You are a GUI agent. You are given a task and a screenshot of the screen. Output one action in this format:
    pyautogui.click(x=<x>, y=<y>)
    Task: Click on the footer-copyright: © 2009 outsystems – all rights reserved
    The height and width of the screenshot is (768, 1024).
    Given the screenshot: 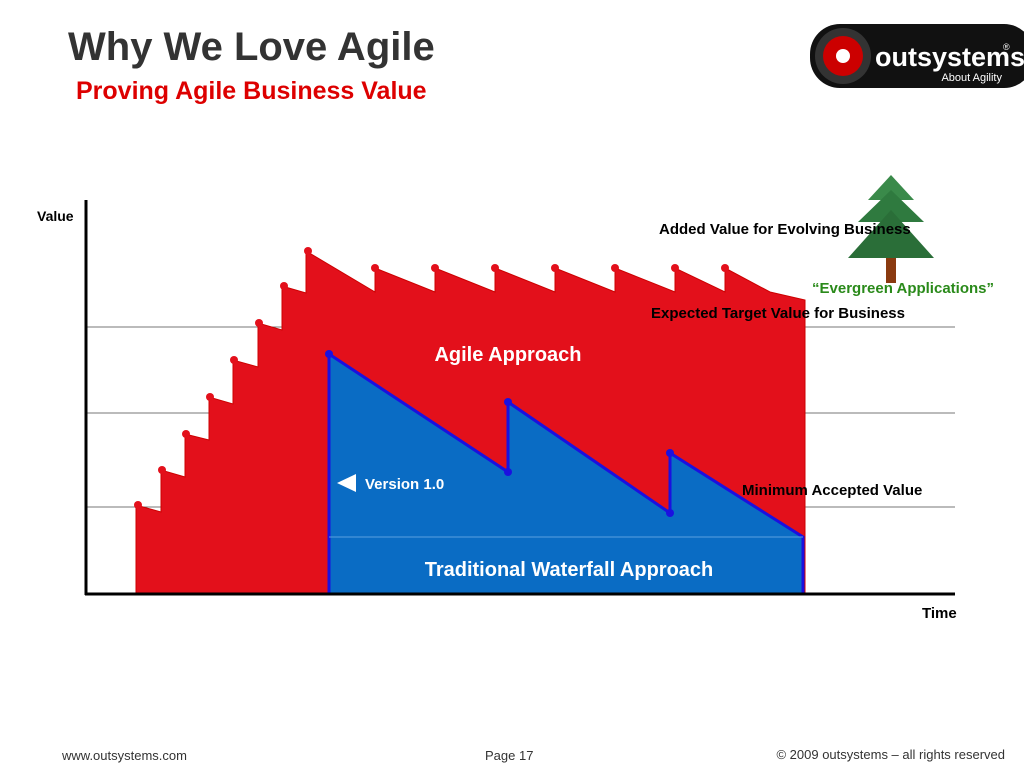 What is the action you would take?
    pyautogui.click(x=890, y=754)
    